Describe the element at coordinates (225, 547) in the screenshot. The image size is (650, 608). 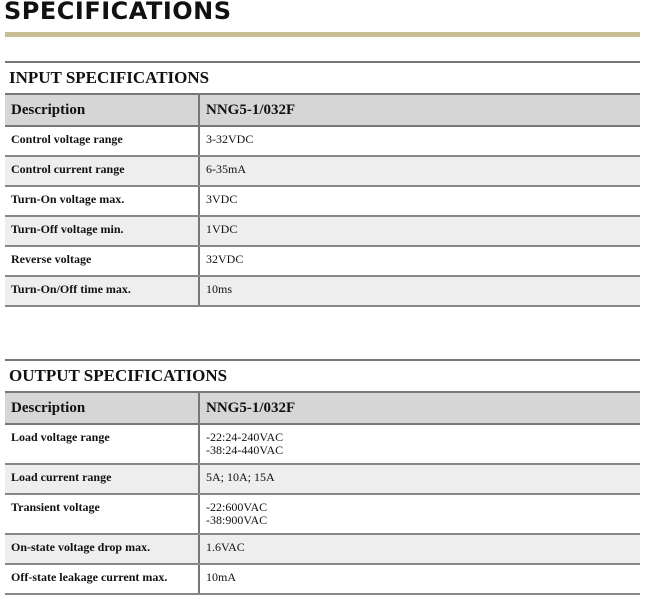
I see `spec-value-line: 1.6VAC` at that location.